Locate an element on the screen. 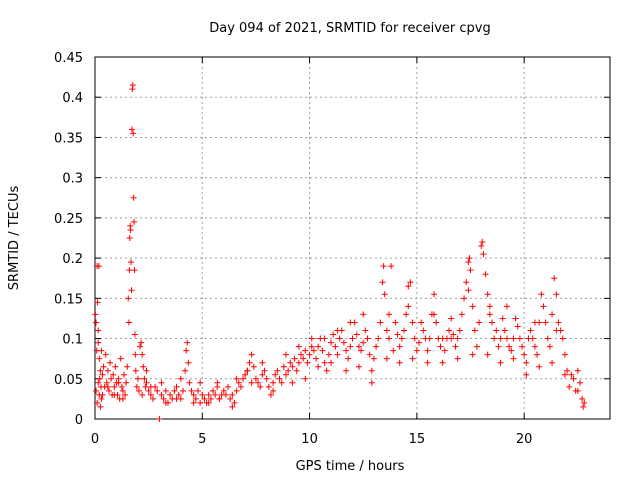 The image size is (640, 480). y-tick-label: 0.15 is located at coordinates (68, 299).